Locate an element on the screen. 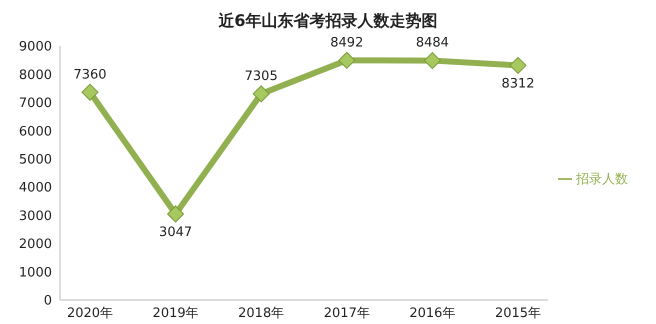  y-tick-label: 5000 is located at coordinates (35, 160).